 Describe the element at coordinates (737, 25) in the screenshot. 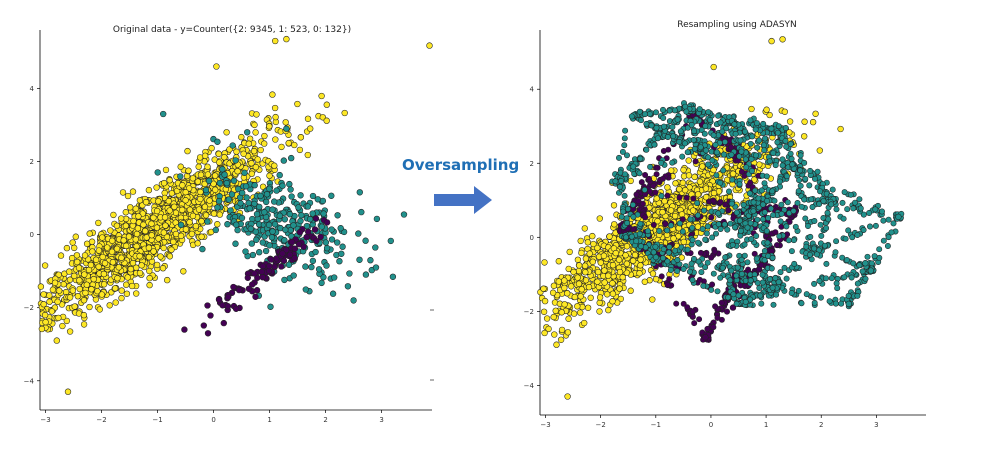

I see `chart-title-adasyn: Resampling using ADASYN` at that location.